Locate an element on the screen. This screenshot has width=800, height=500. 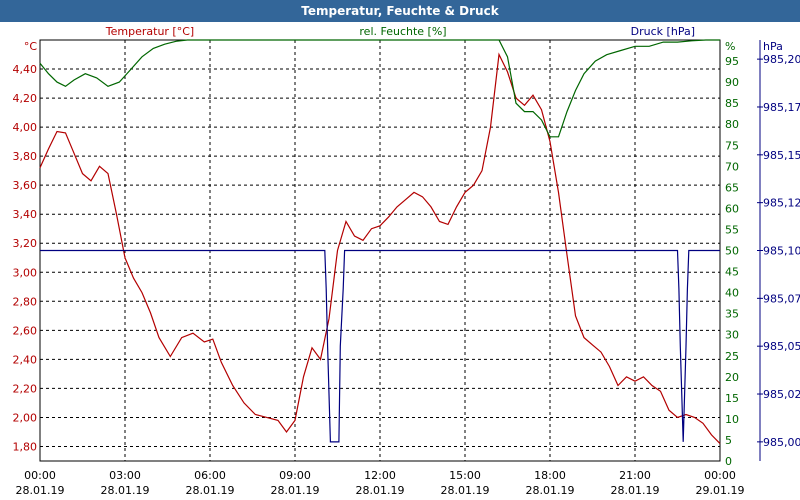
right-y-tick-label: 985,05 is located at coordinates (781, 346).